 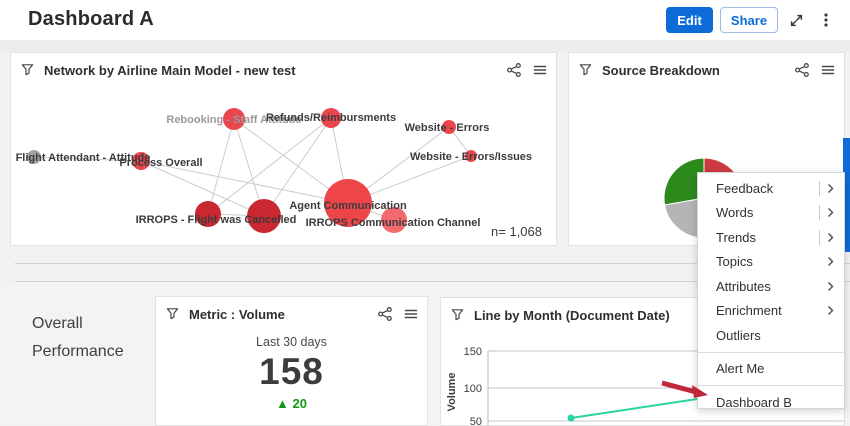 What do you see at coordinates (83, 158) in the screenshot?
I see `network-node-label: Flight Attendant - Attitude` at bounding box center [83, 158].